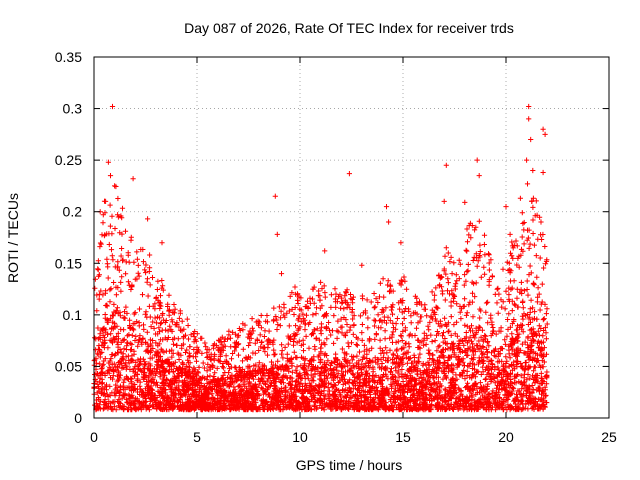  Describe the element at coordinates (403, 437) in the screenshot. I see `x-tick-label: 15` at that location.